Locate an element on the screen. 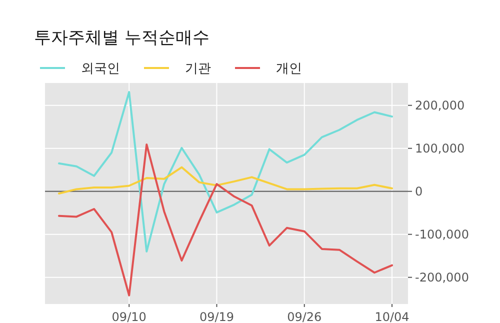 The height and width of the screenshot is (323, 500). legend-label: 외국인 is located at coordinates (100, 69).